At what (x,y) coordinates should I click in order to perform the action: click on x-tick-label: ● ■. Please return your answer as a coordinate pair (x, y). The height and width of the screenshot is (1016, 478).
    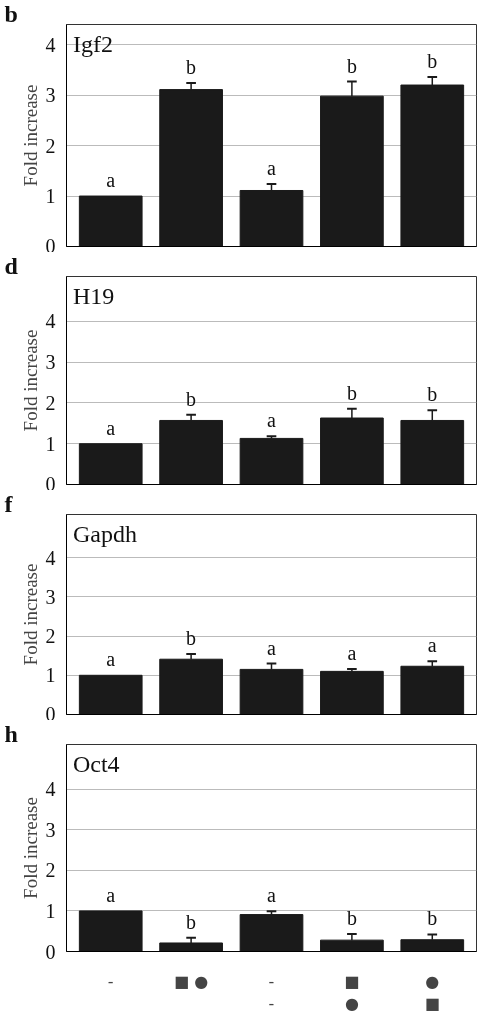
    Looking at the image, I should click on (432, 992).